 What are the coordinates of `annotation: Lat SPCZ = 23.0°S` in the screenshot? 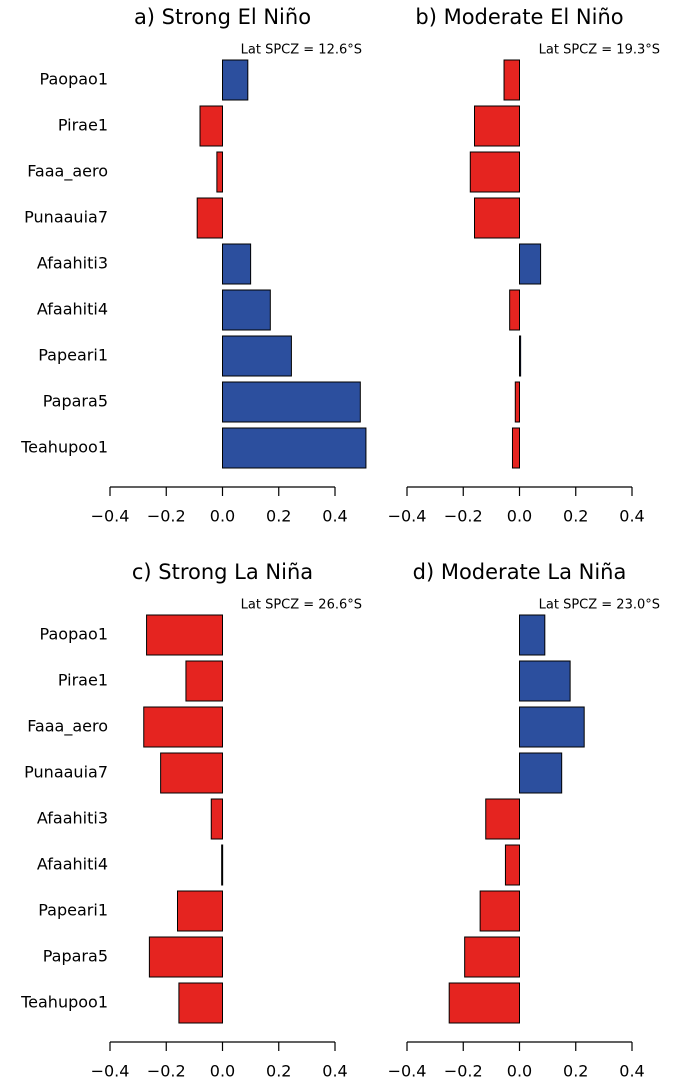 It's located at (599, 605).